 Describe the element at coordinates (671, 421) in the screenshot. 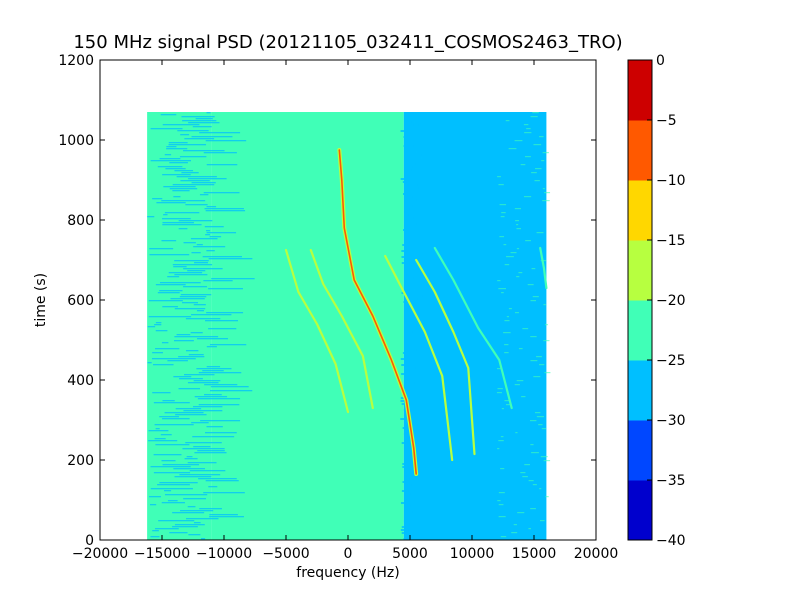

I see `colorbar-tick-label: −30` at that location.